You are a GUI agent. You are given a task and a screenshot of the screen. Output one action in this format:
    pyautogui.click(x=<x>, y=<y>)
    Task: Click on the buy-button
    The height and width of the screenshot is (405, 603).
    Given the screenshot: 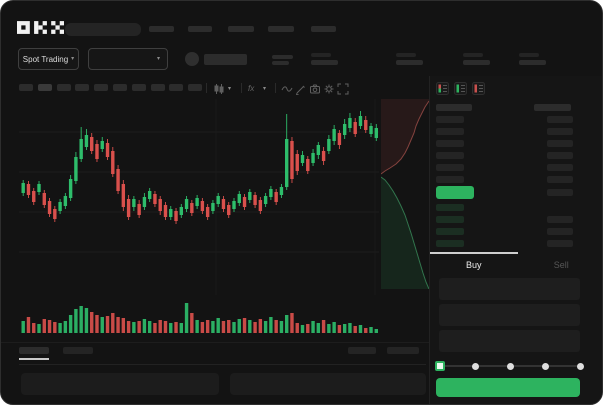 What is the action you would take?
    pyautogui.click(x=508, y=387)
    